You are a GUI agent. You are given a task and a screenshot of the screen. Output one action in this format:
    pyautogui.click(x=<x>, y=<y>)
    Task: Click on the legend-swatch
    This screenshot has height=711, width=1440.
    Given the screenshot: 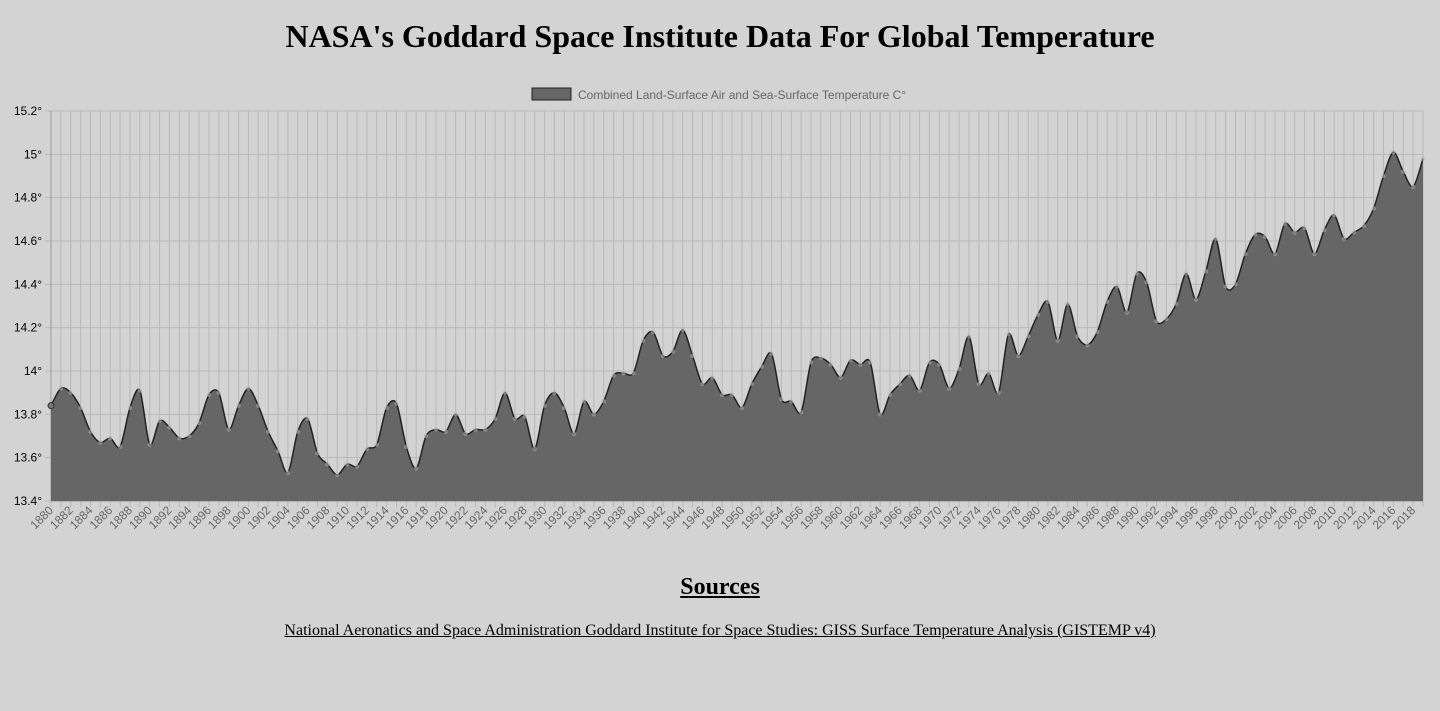 What is the action you would take?
    pyautogui.click(x=551, y=94)
    